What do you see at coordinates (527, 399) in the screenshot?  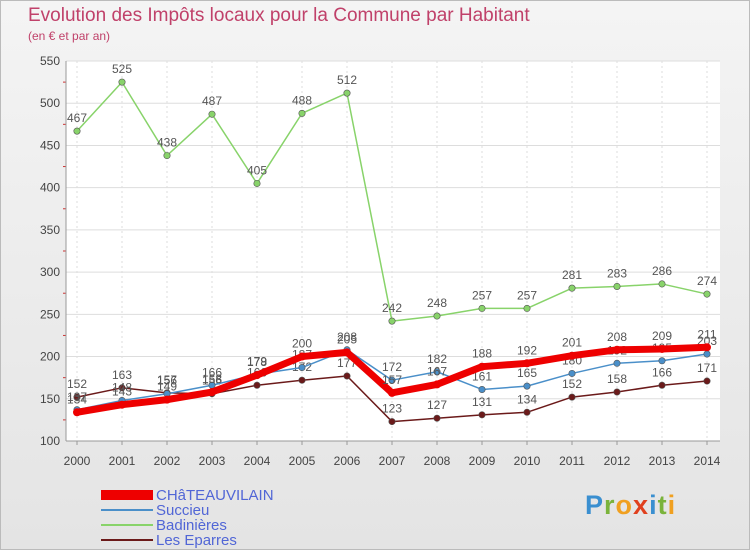 I see `data-label-les-eparres: 134` at bounding box center [527, 399].